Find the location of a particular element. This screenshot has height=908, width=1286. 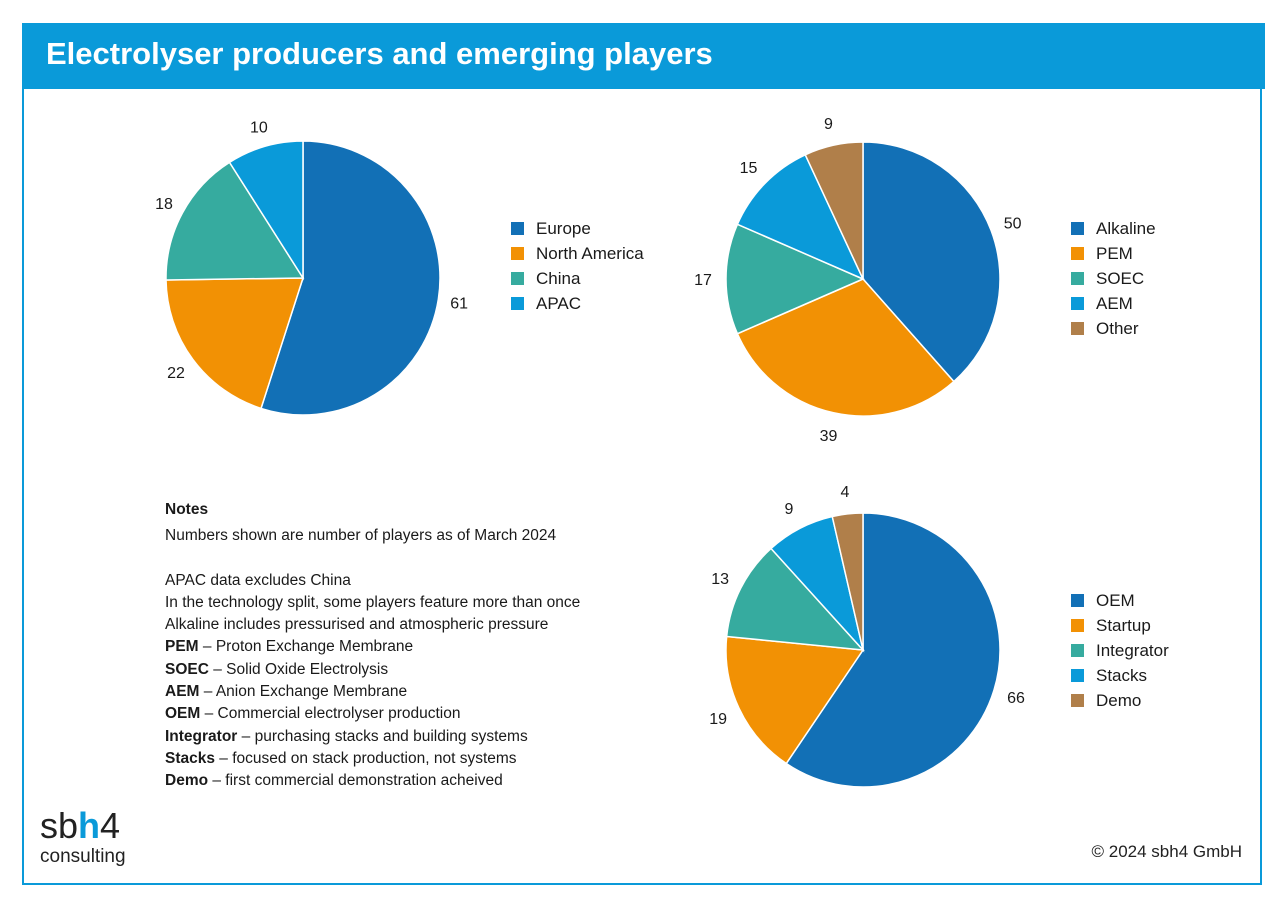

legend-technology: Alkaline PEM SOEC AEM Other is located at coordinates (1113, 278).